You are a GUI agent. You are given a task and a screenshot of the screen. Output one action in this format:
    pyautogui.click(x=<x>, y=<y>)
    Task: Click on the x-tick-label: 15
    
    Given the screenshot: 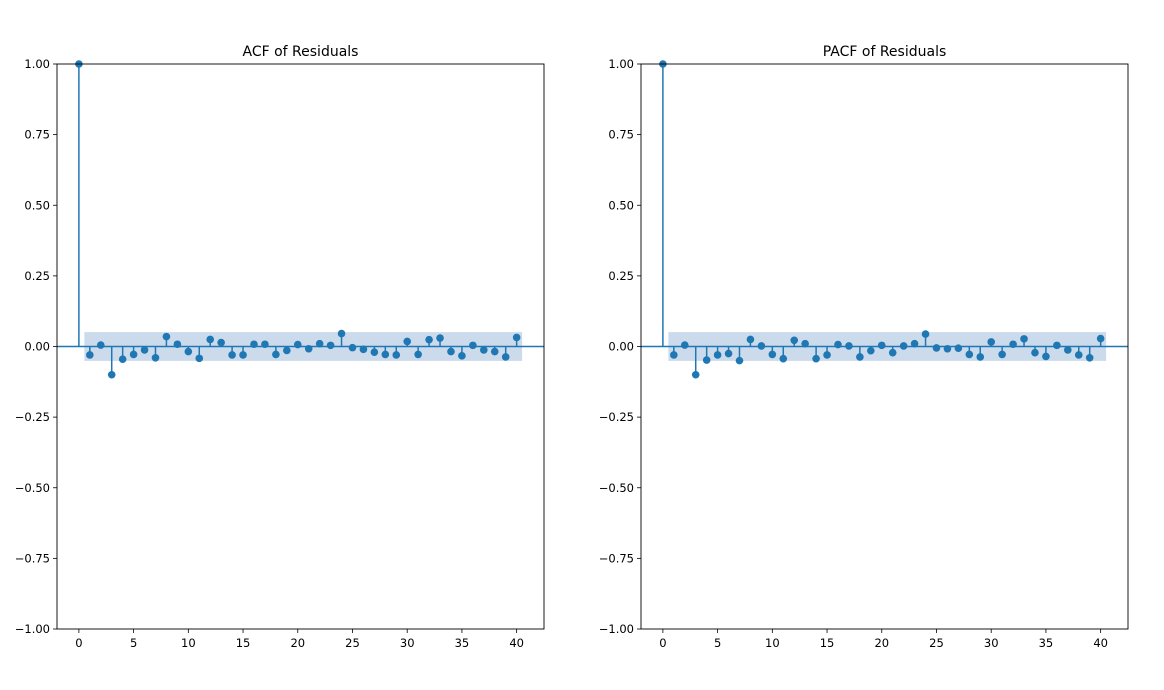 What is the action you would take?
    pyautogui.click(x=243, y=643)
    